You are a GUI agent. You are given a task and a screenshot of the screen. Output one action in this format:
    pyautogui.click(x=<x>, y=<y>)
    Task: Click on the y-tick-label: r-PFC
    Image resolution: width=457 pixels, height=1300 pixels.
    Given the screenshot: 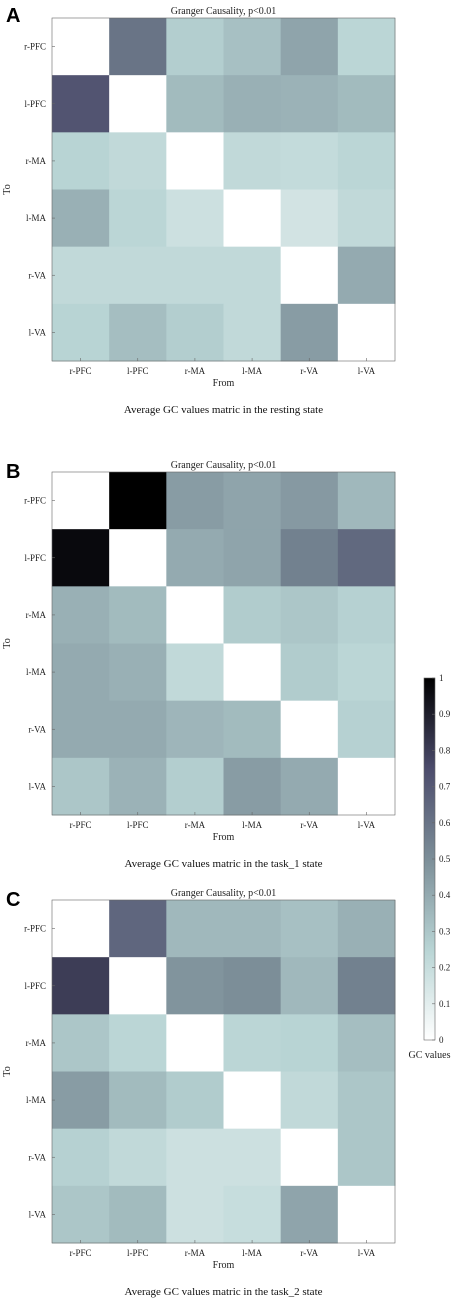 What is the action you would take?
    pyautogui.click(x=35, y=929)
    